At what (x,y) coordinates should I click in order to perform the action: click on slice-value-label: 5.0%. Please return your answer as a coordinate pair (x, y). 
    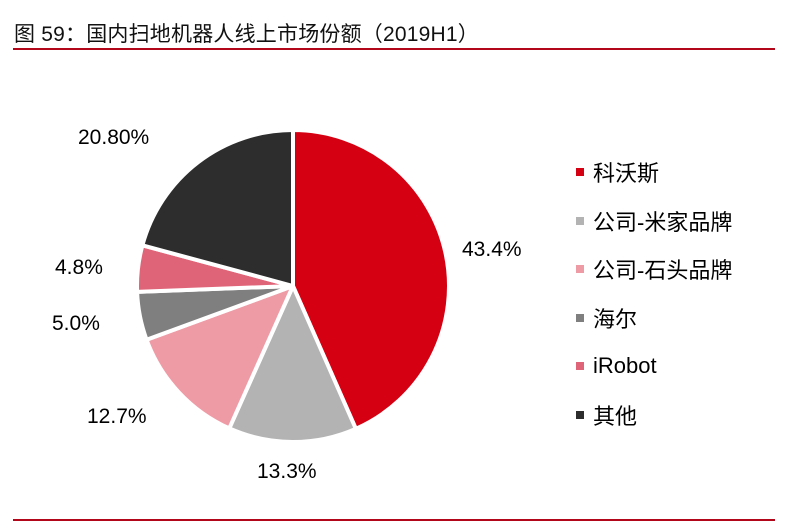
    Looking at the image, I should click on (76, 323).